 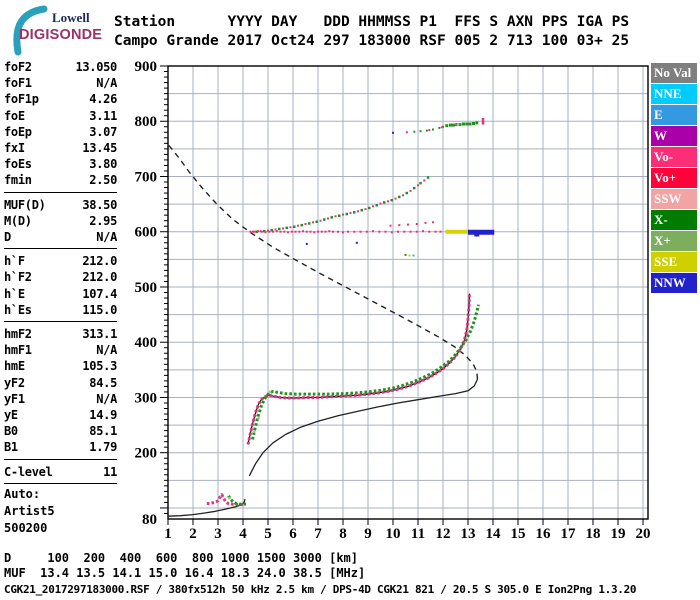 I want to click on parameter-label: foEs, so click(x=18, y=164).